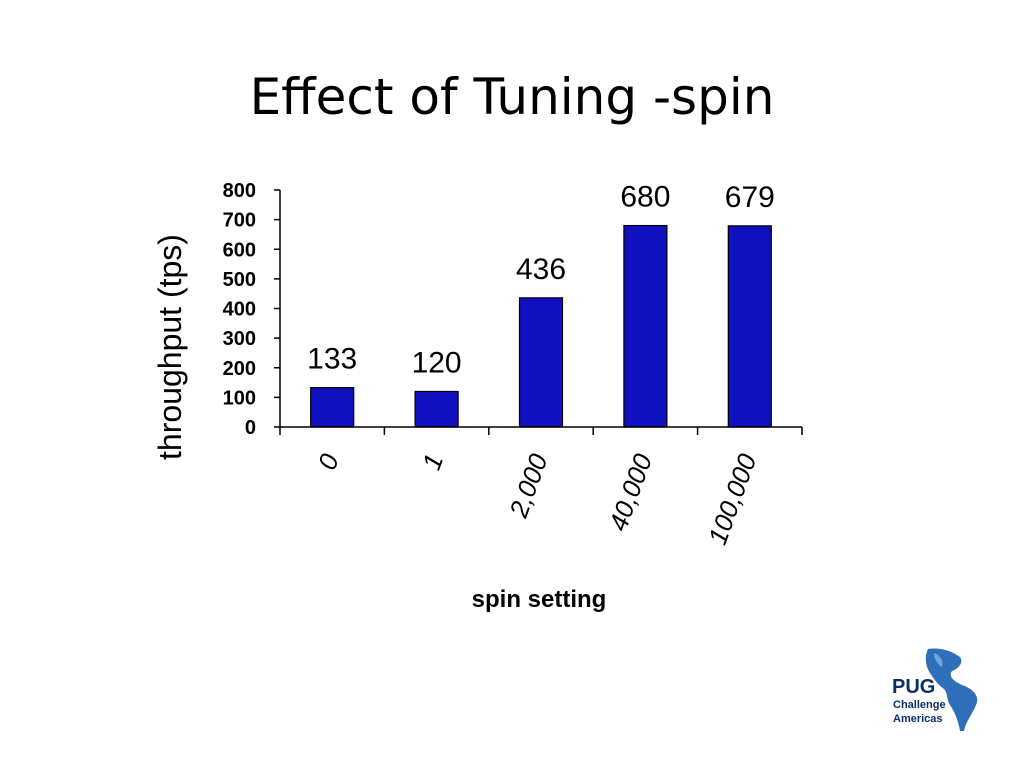 The width and height of the screenshot is (1024, 768). I want to click on pug-challenge-americas-logo: PUG Challenge Americas, so click(938, 690).